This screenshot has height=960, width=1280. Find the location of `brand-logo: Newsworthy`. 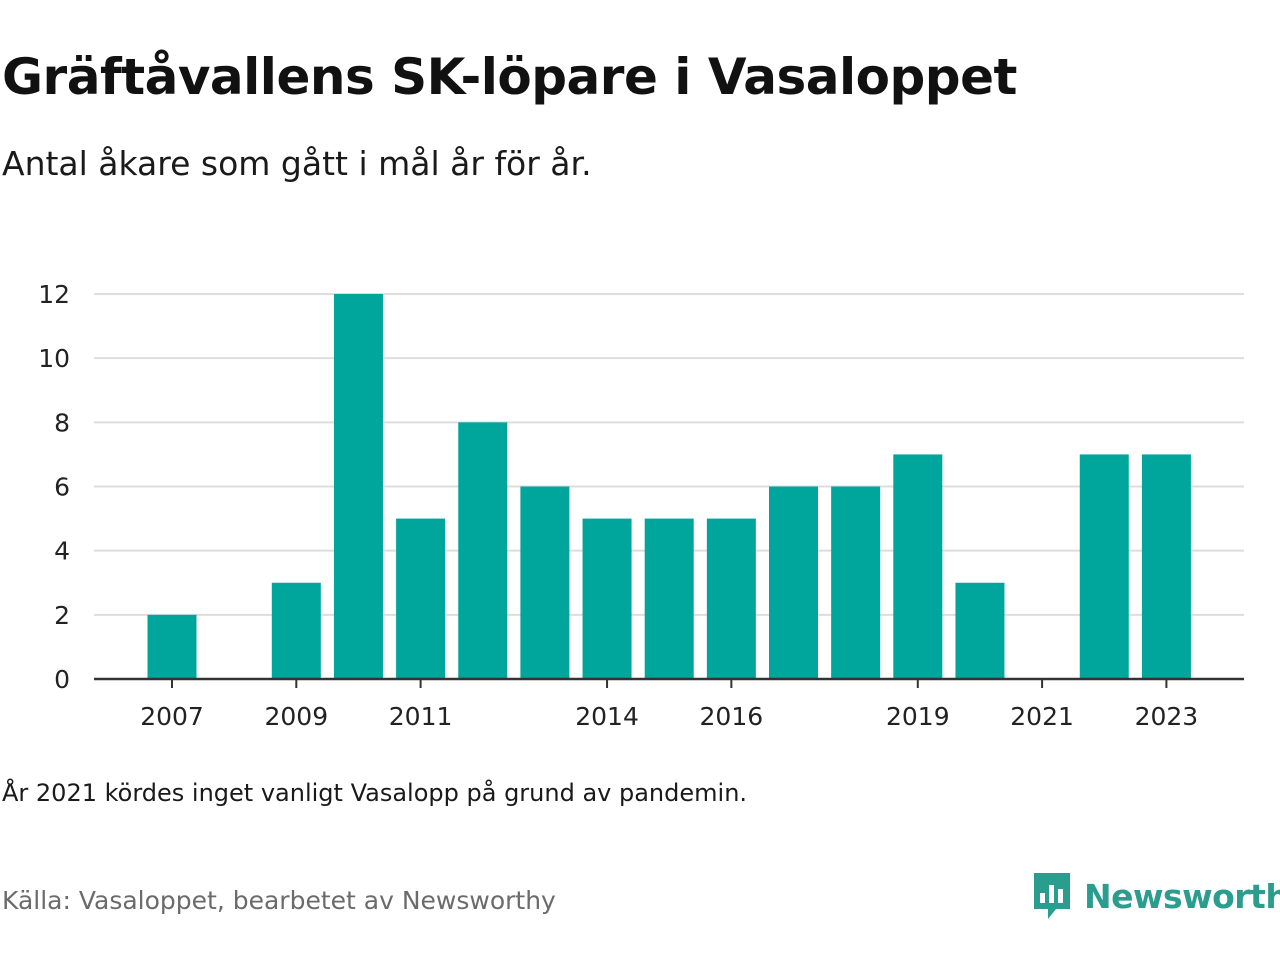

brand-logo: Newsworthy is located at coordinates (1156, 896).